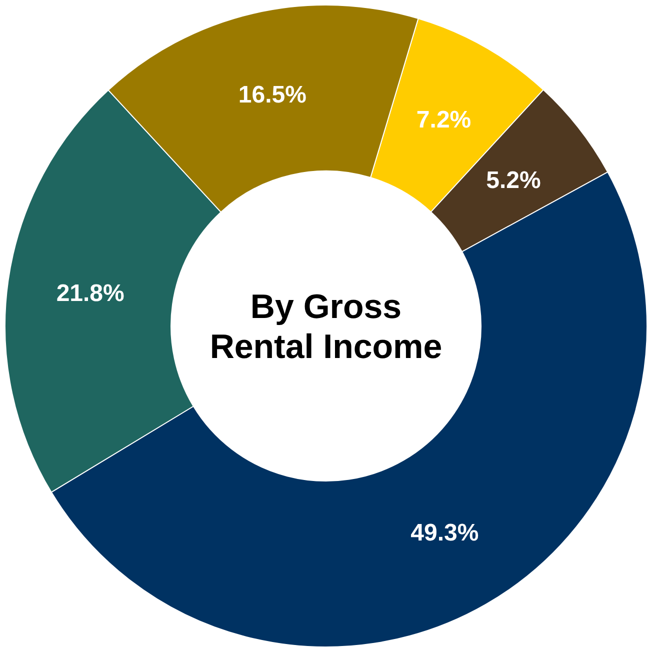 The height and width of the screenshot is (650, 651). I want to click on data-label: 49.3%, so click(444, 533).